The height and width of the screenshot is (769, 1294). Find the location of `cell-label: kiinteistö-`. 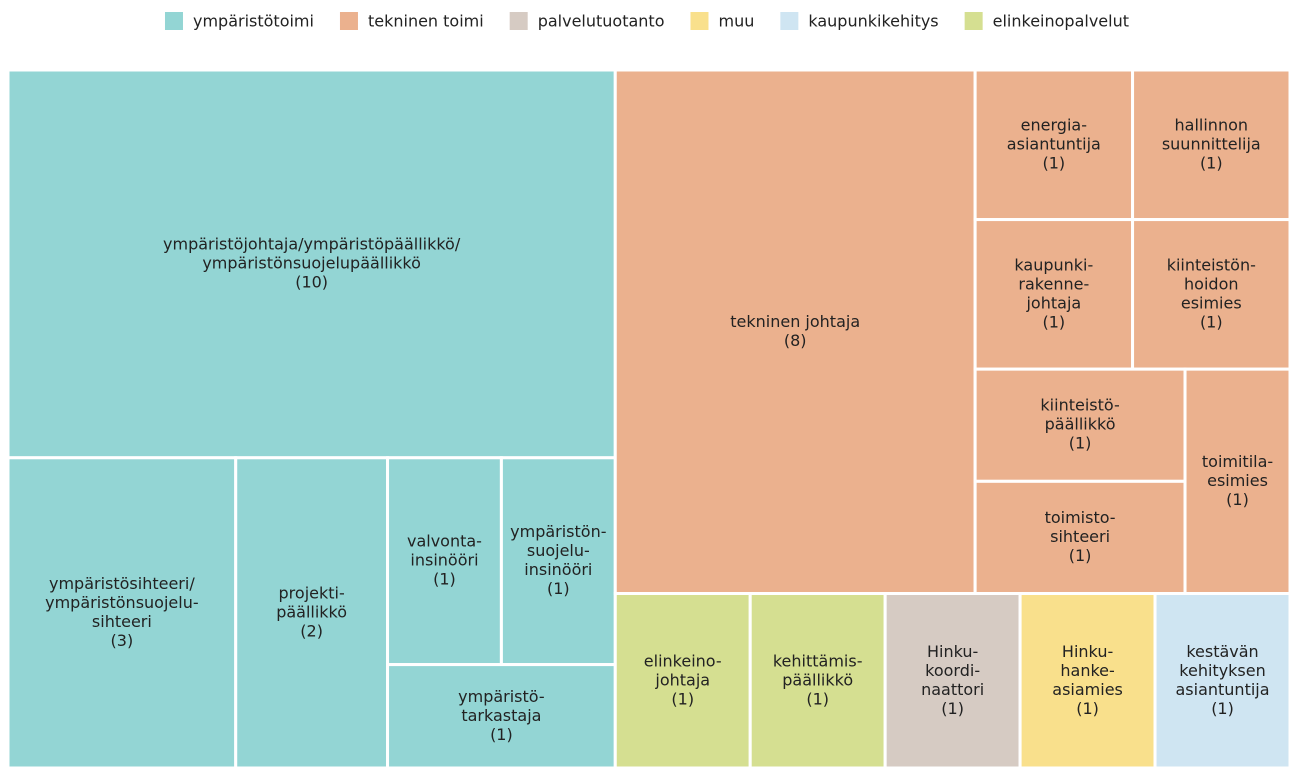

cell-label: kiinteistö- is located at coordinates (1079, 405).